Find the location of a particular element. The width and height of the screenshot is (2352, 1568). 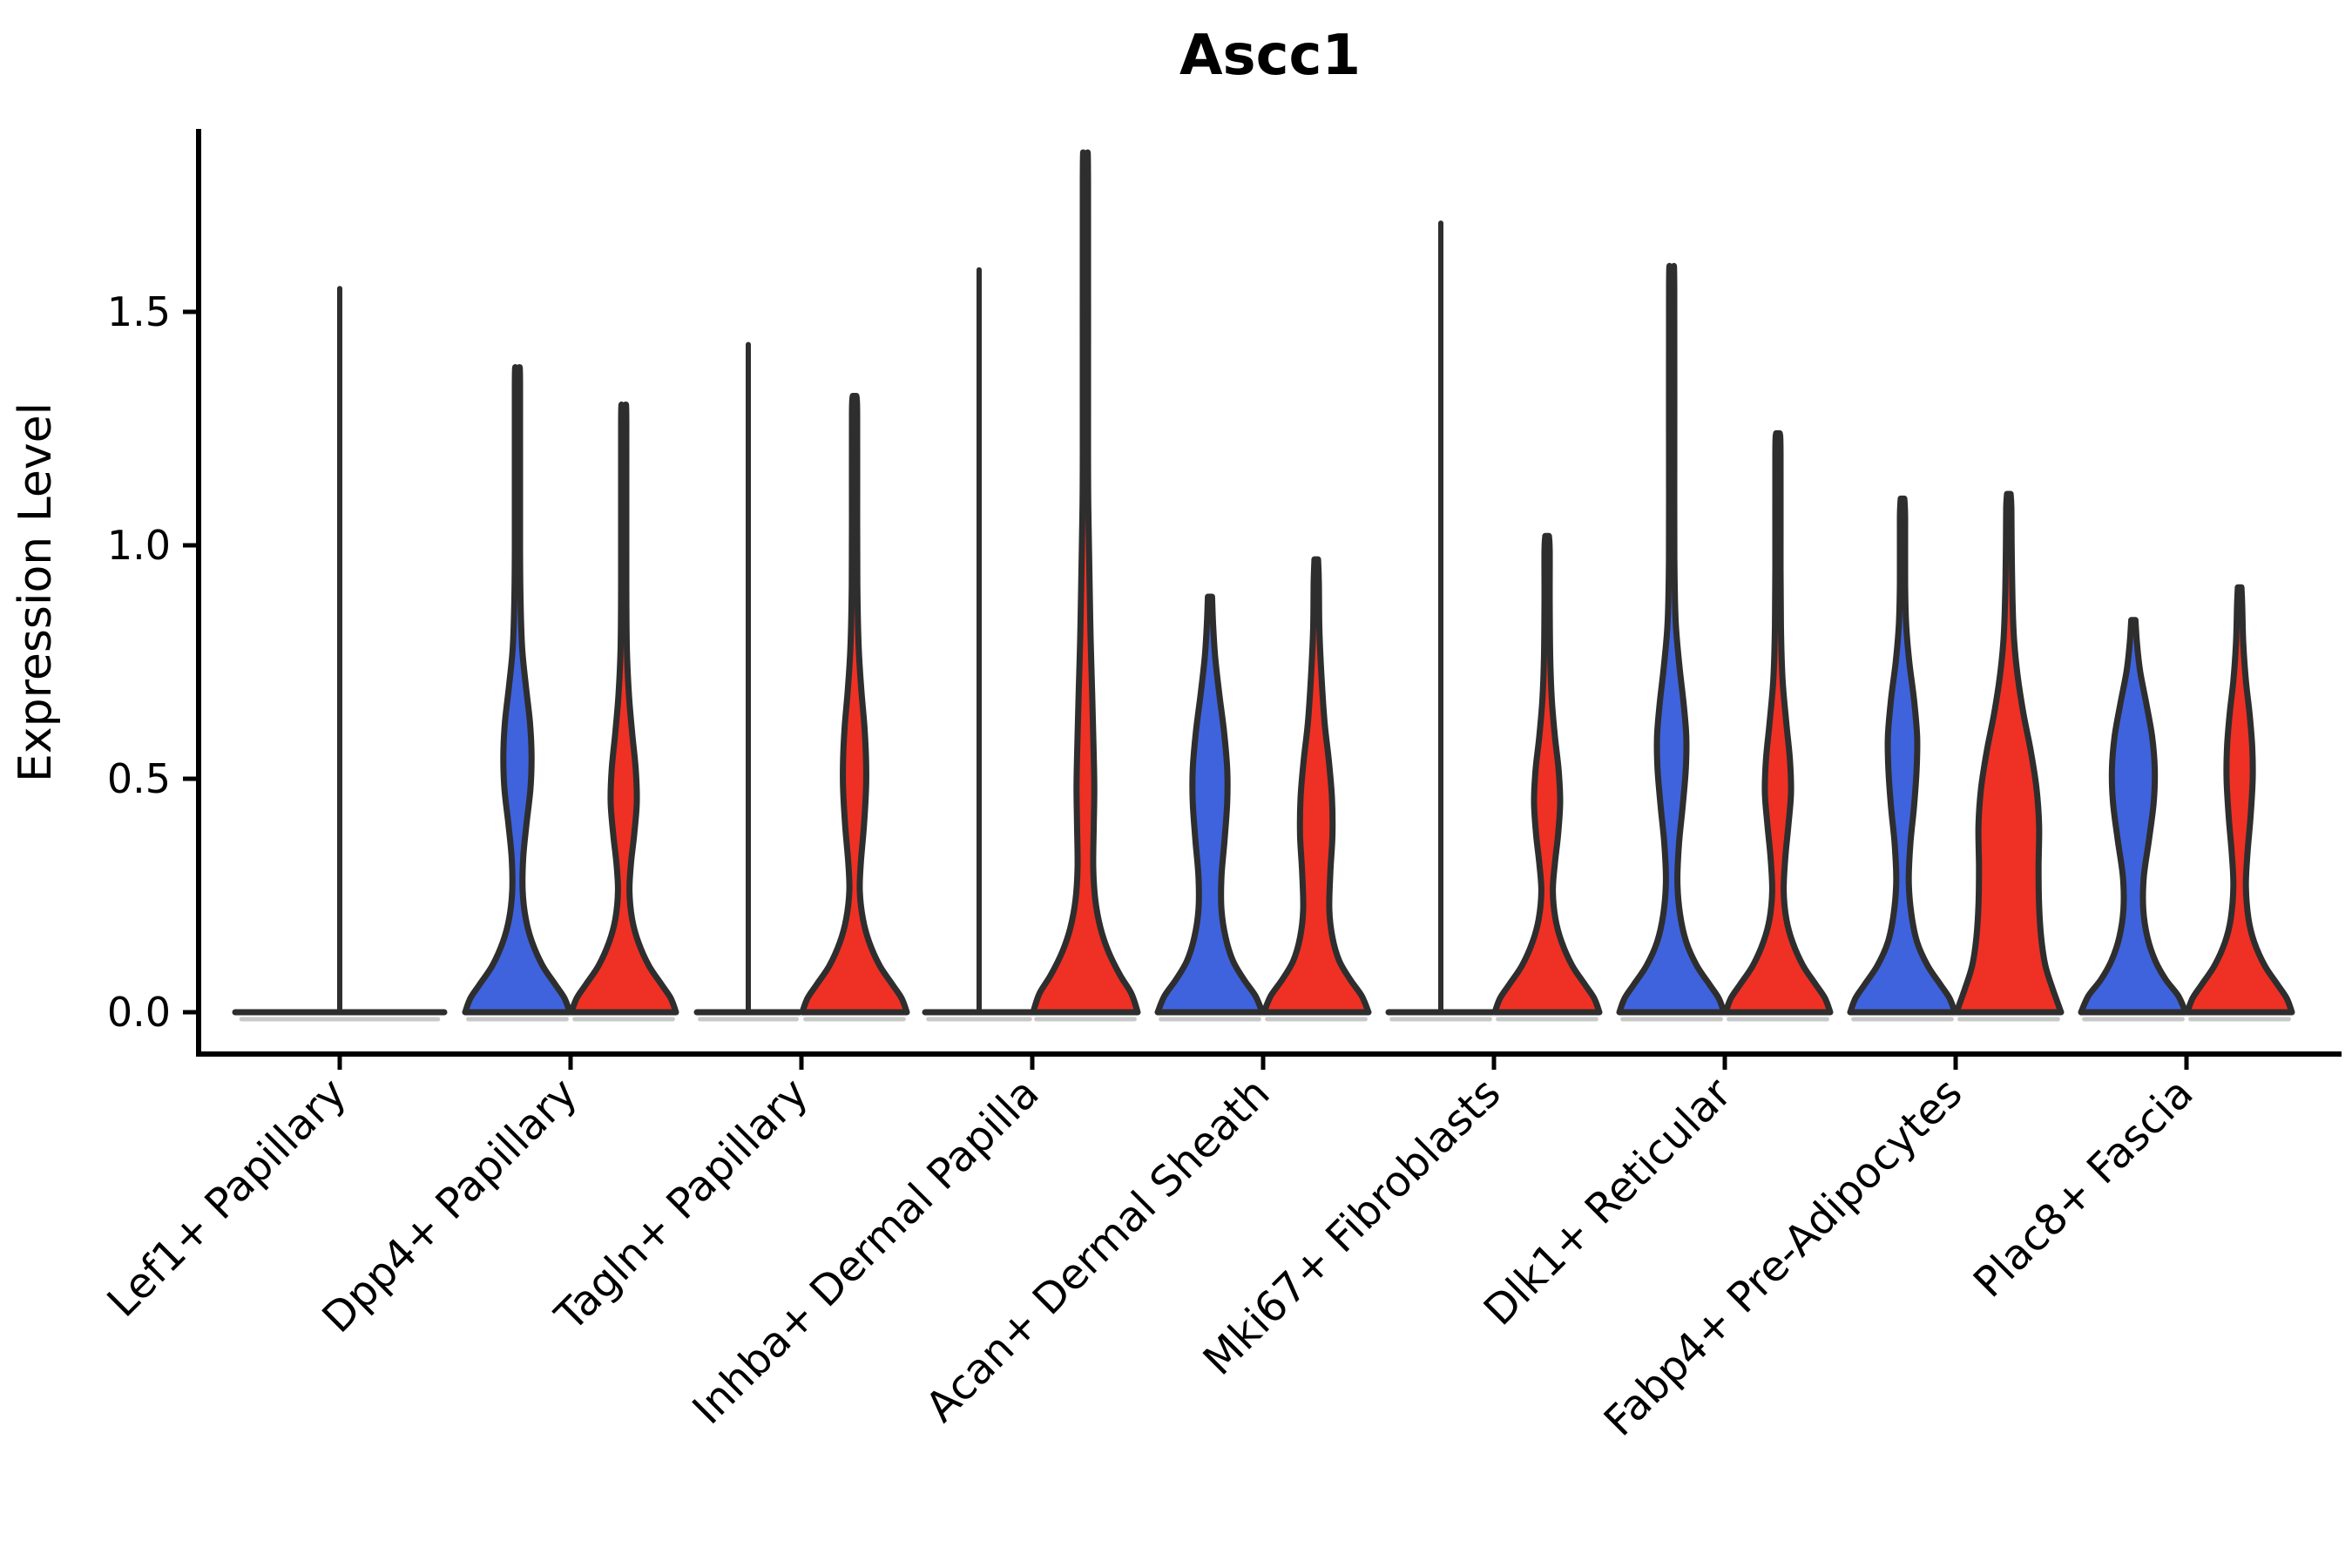

chart-title: Ascc1 is located at coordinates (1270, 56).